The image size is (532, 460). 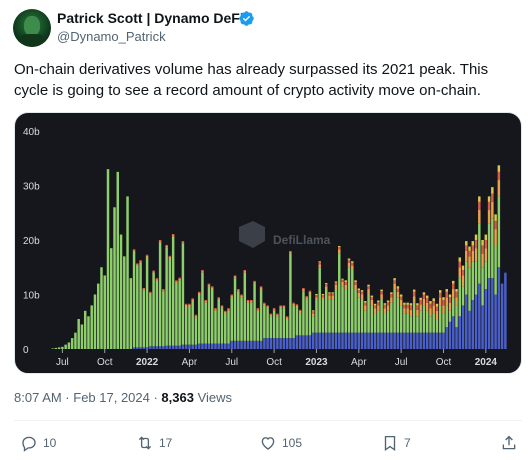 What do you see at coordinates (32, 28) in the screenshot?
I see `avatar` at bounding box center [32, 28].